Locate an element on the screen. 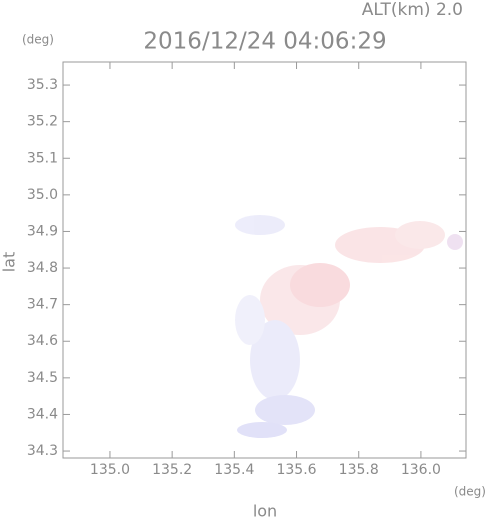 The width and height of the screenshot is (491, 521). y-tick-label: 35.0 is located at coordinates (42, 195).